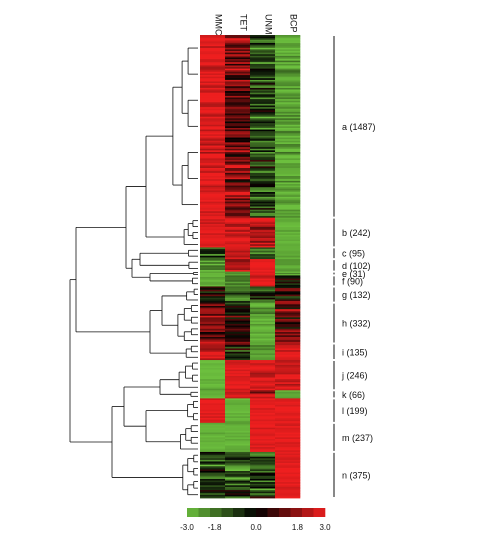  What do you see at coordinates (353, 395) in the screenshot?
I see `cluster-label: k (66)` at bounding box center [353, 395].